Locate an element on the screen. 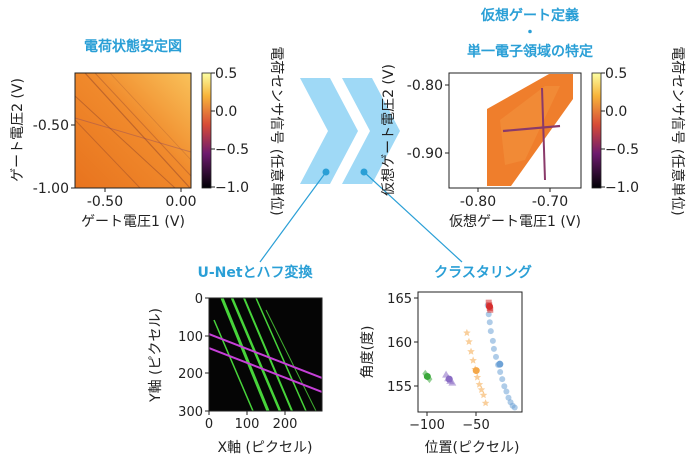 The width and height of the screenshot is (700, 467). cluster-title: クラスタリング is located at coordinates (483, 272).